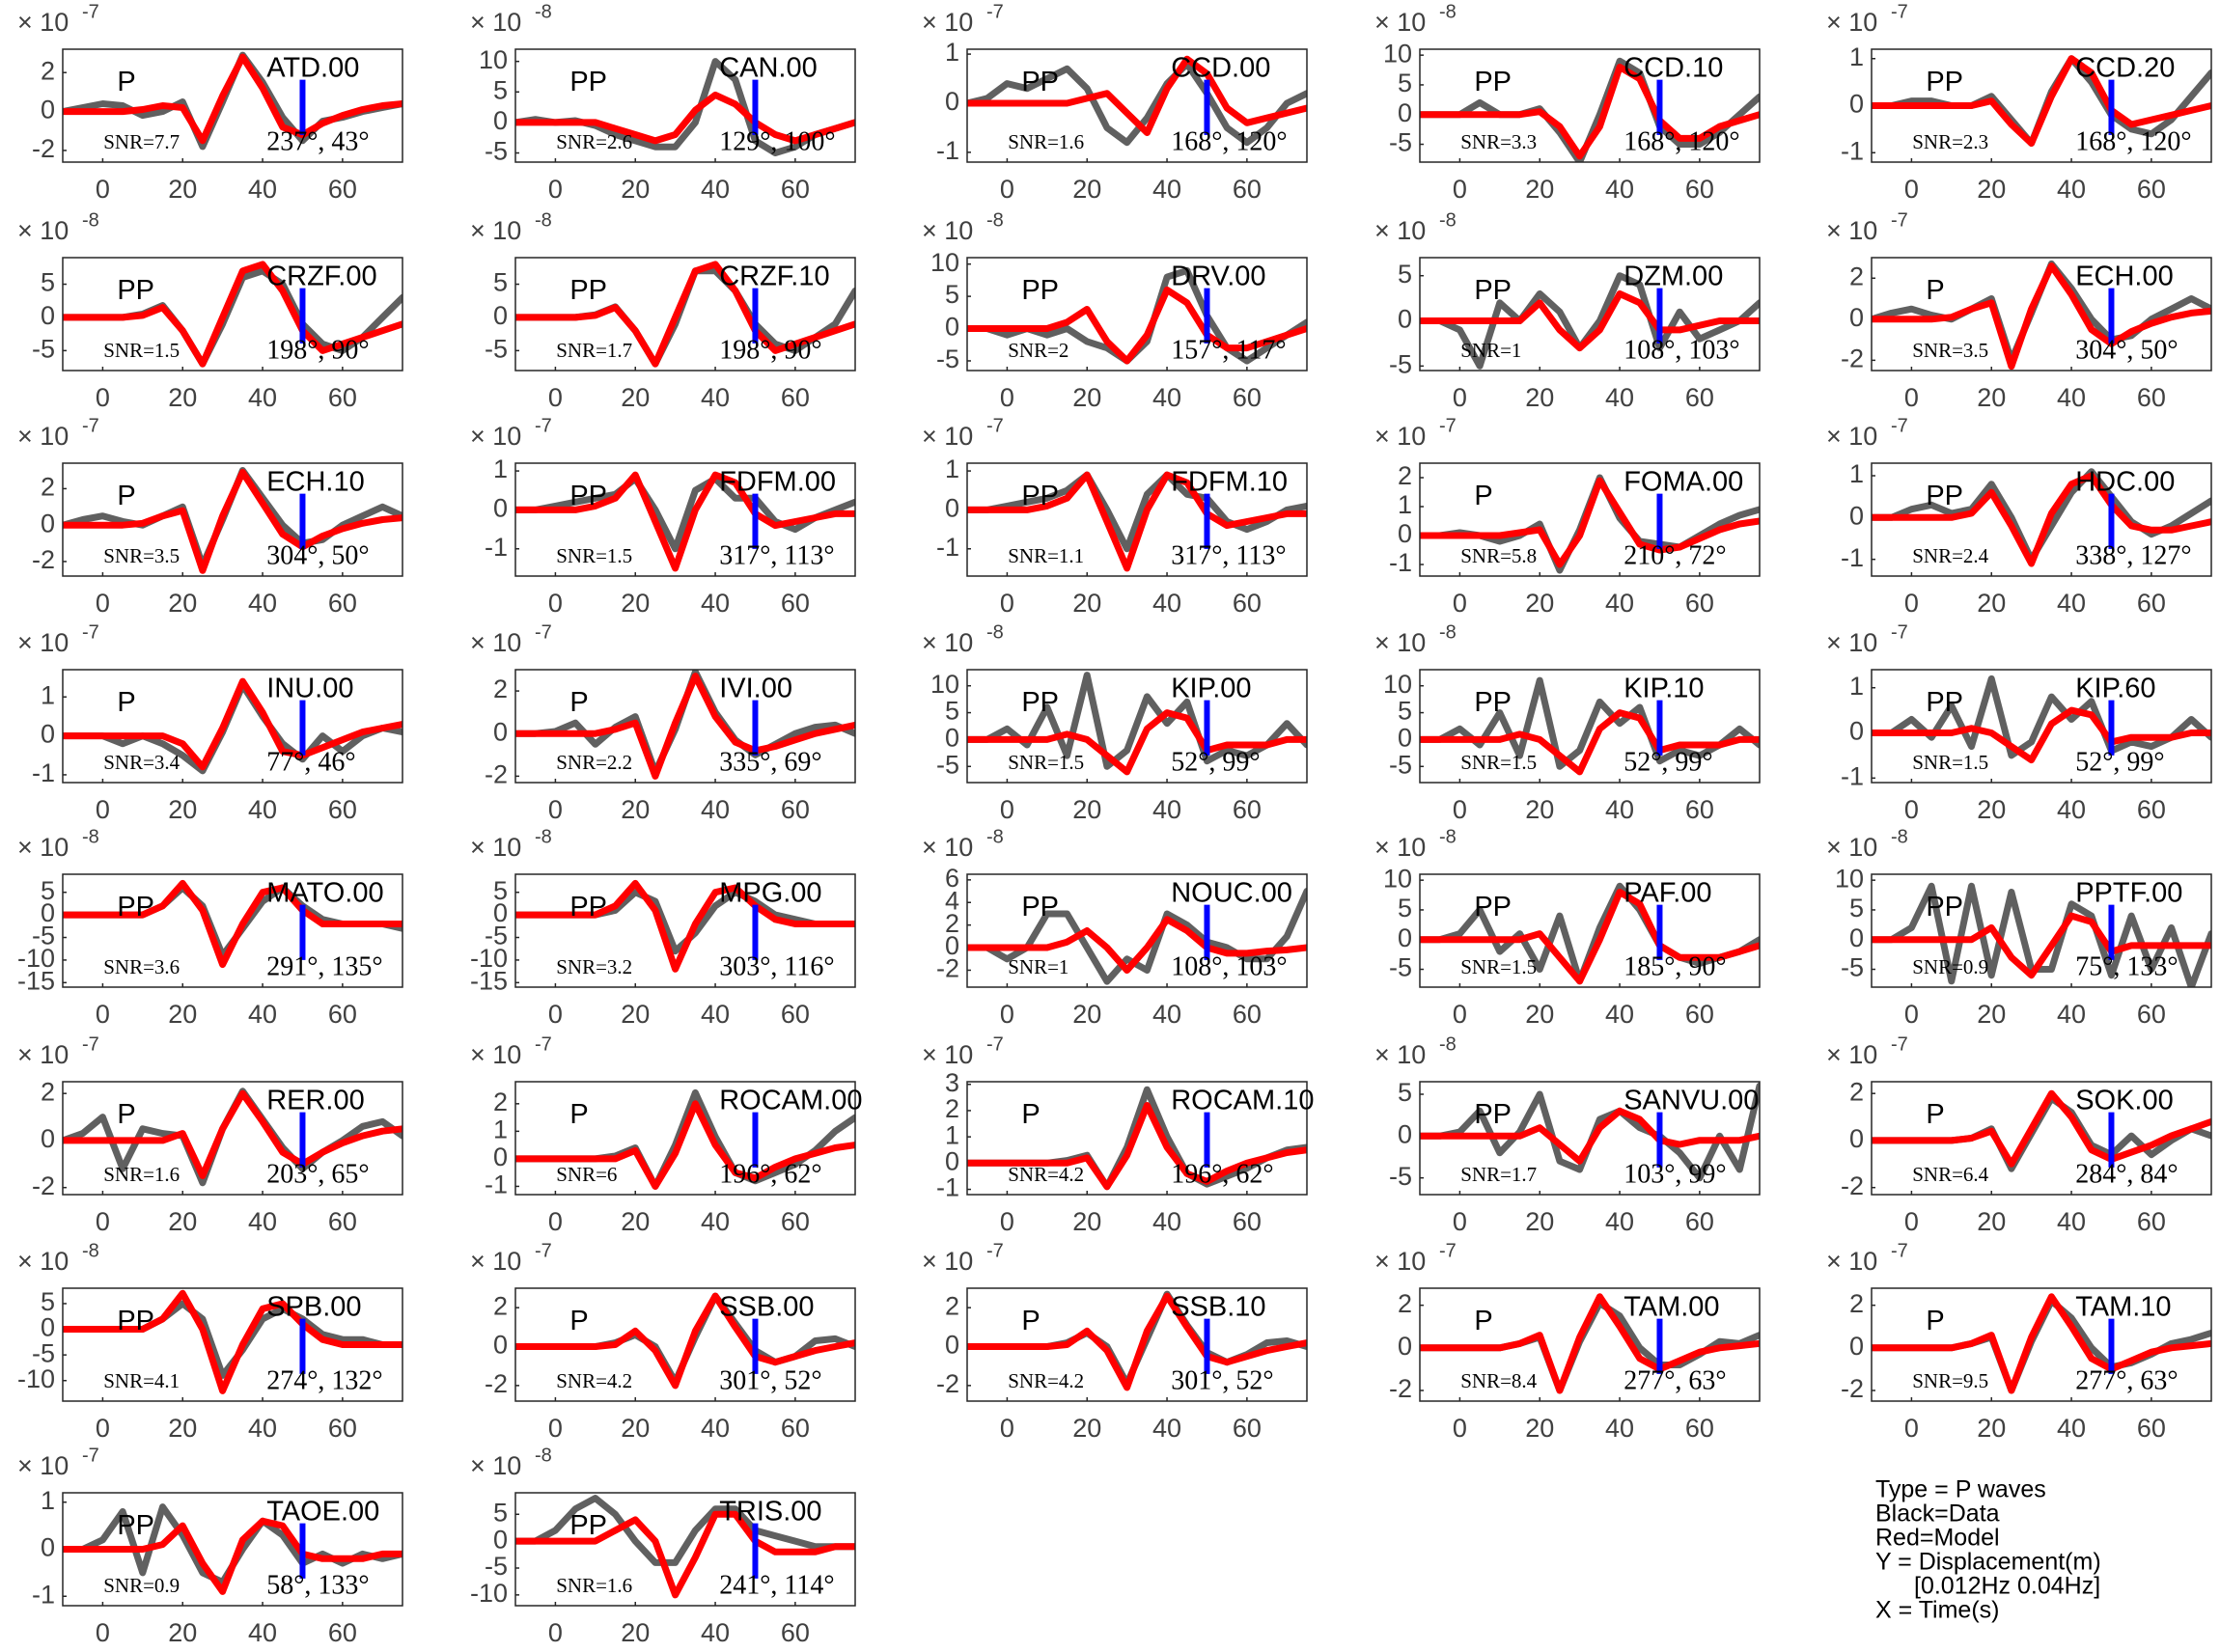 The height and width of the screenshot is (1652, 2220). What do you see at coordinates (1852, 967) in the screenshot?
I see `y-tick-label: -5` at bounding box center [1852, 967].